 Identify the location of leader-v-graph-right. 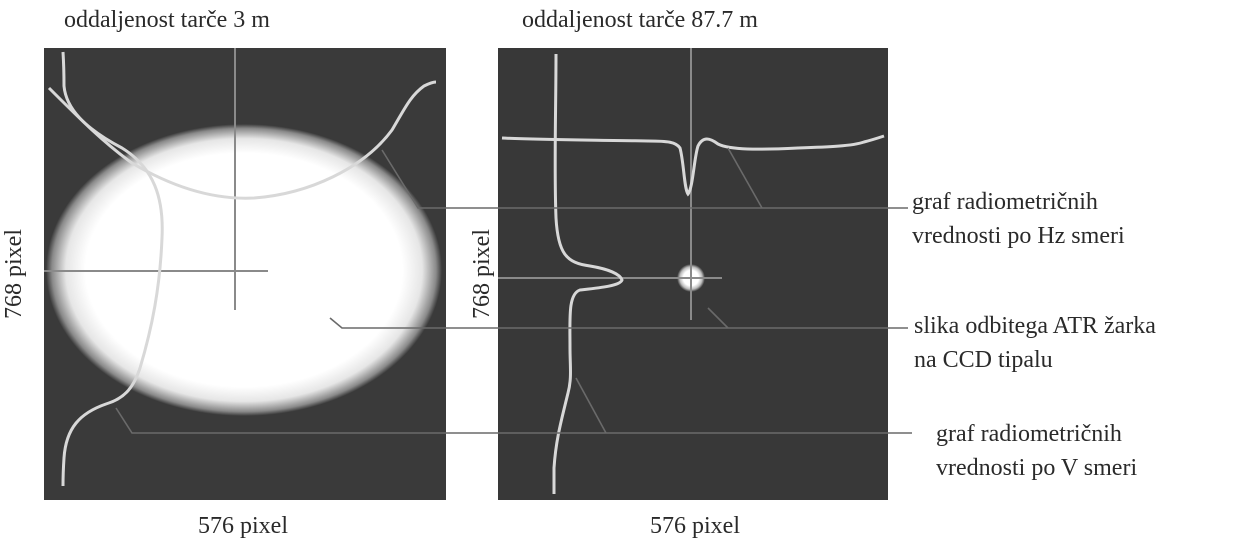
(591, 405).